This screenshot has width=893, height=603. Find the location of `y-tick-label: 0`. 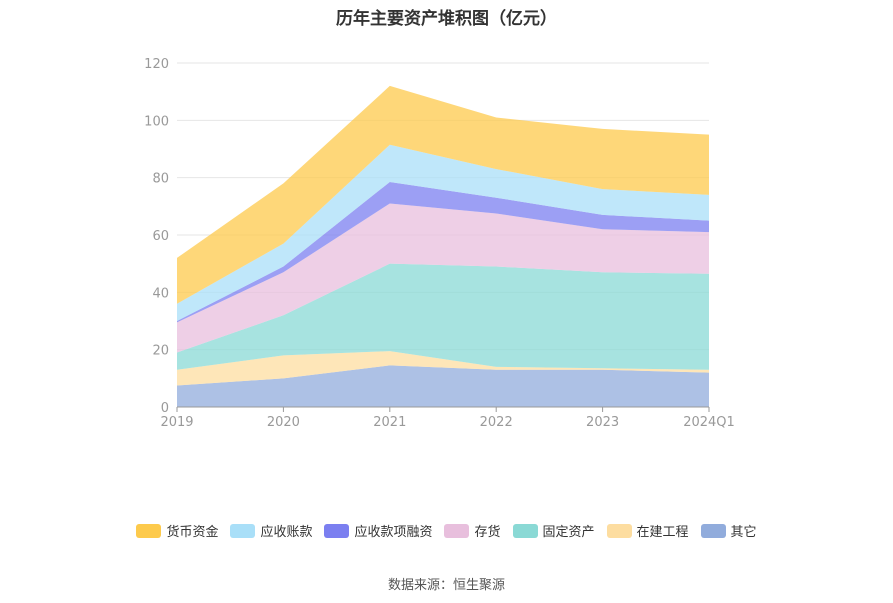

y-tick-label: 0 is located at coordinates (165, 408).